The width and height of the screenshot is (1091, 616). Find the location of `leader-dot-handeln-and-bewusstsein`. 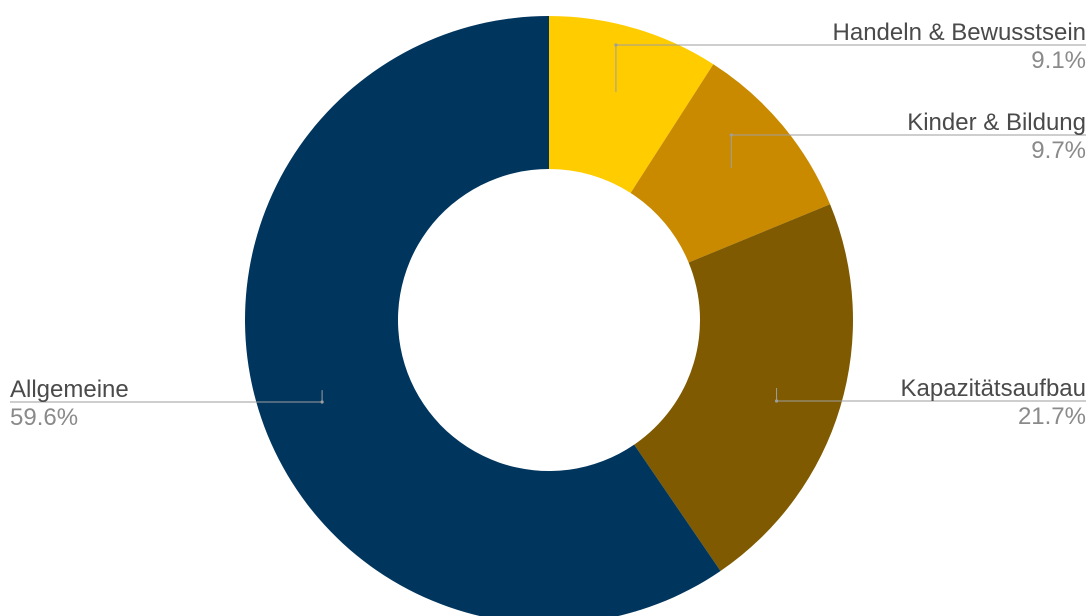

leader-dot-handeln-and-bewusstsein is located at coordinates (616, 45).